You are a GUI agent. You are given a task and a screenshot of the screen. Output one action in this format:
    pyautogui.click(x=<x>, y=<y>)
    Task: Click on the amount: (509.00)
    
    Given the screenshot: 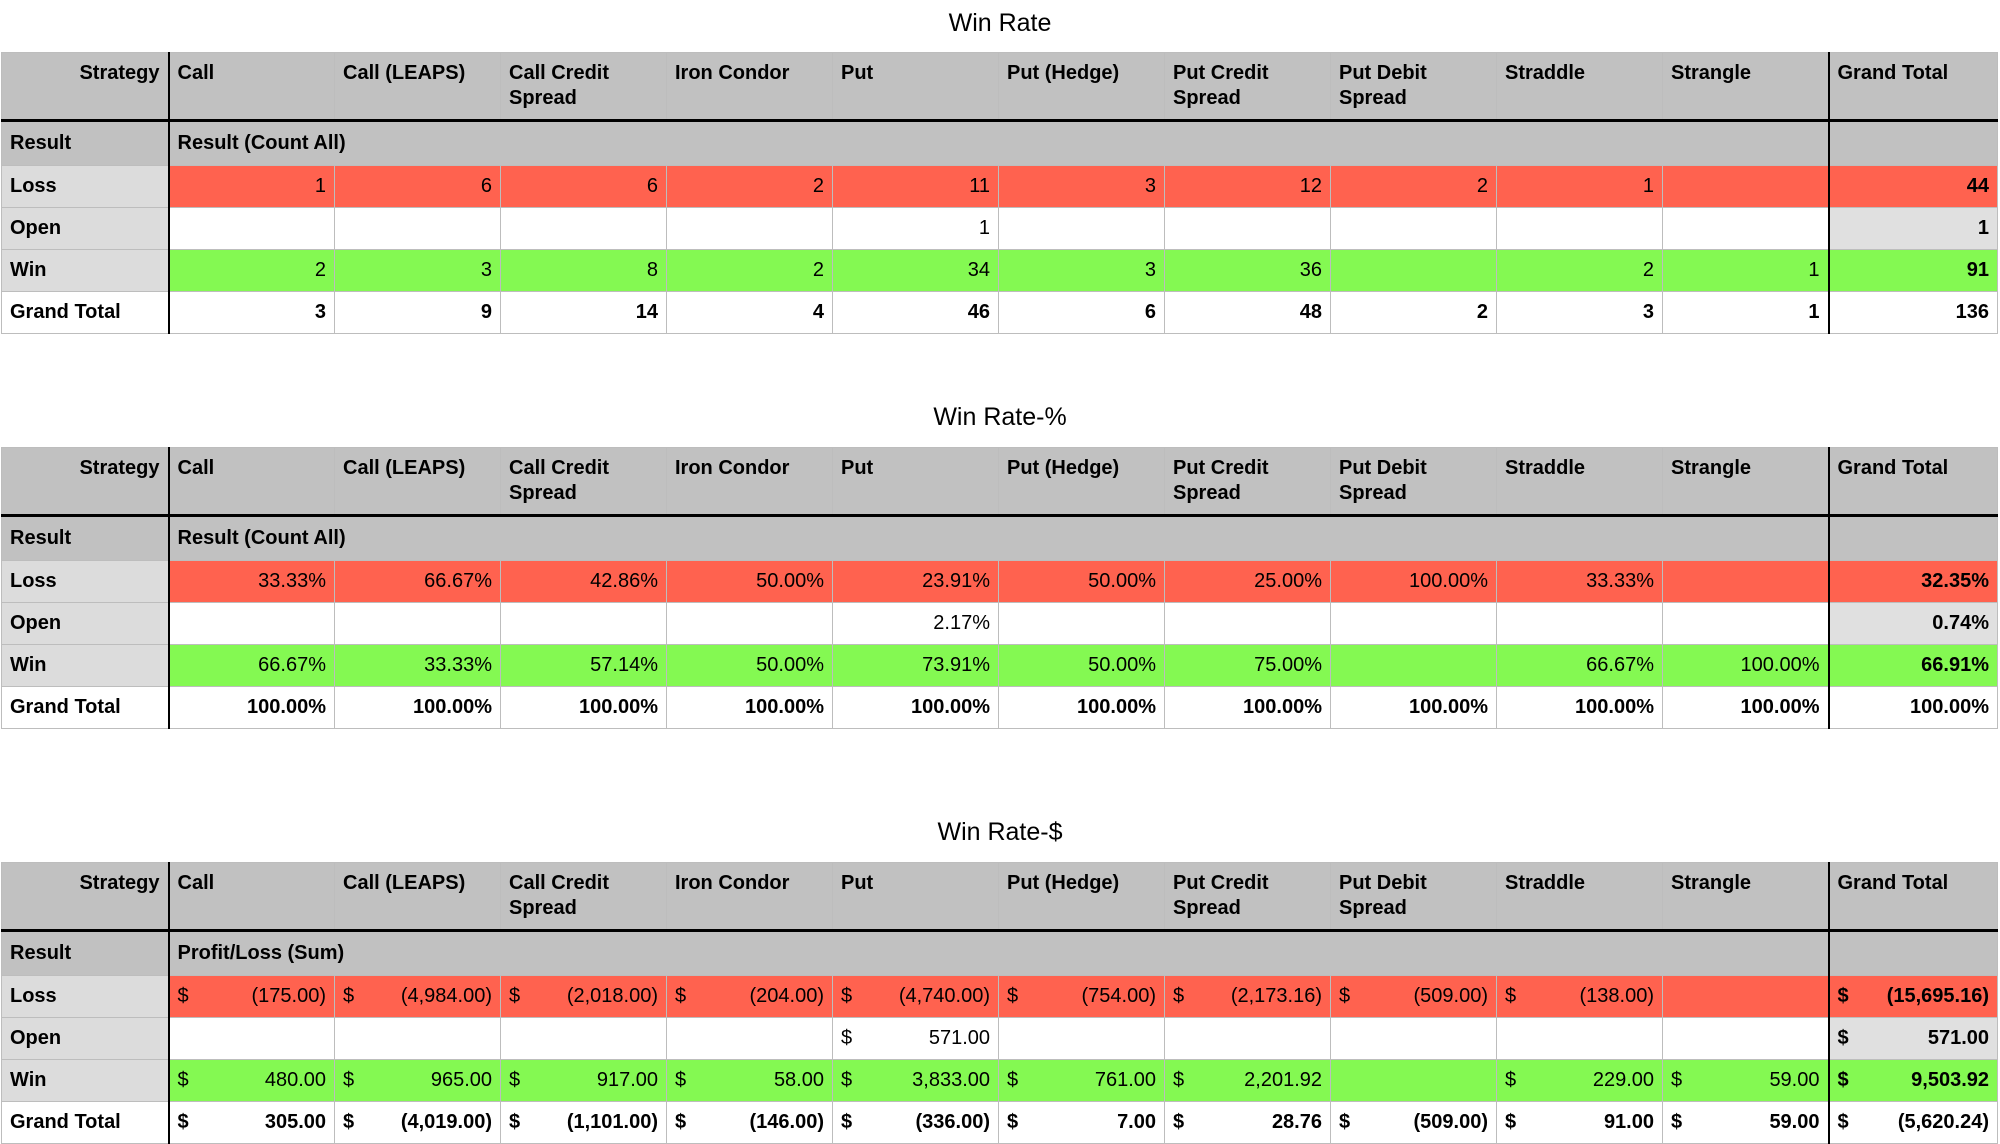 What is the action you would take?
    pyautogui.click(x=1451, y=996)
    